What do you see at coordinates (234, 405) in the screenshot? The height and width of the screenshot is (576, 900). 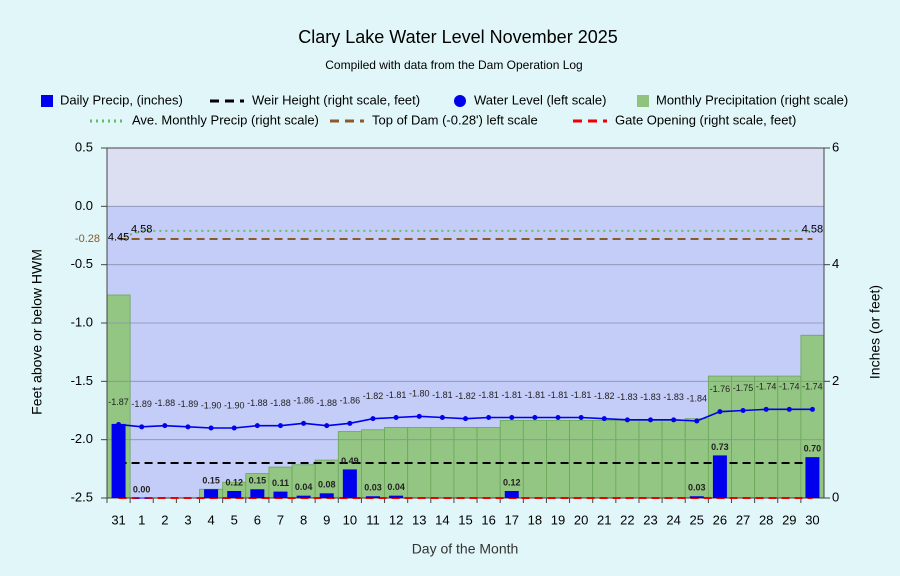 I see `point-label: -1.90` at bounding box center [234, 405].